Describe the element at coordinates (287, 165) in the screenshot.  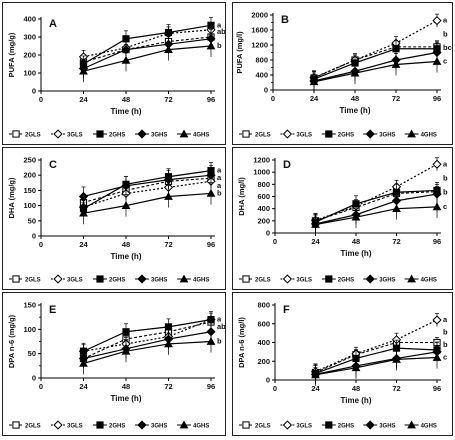
I see `panel-letter: D` at that location.